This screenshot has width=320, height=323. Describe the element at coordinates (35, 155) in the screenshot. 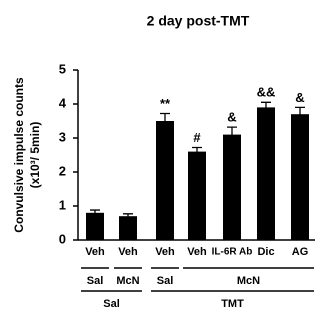

I see `y-axis-label: (x10³/ 5min)` at that location.